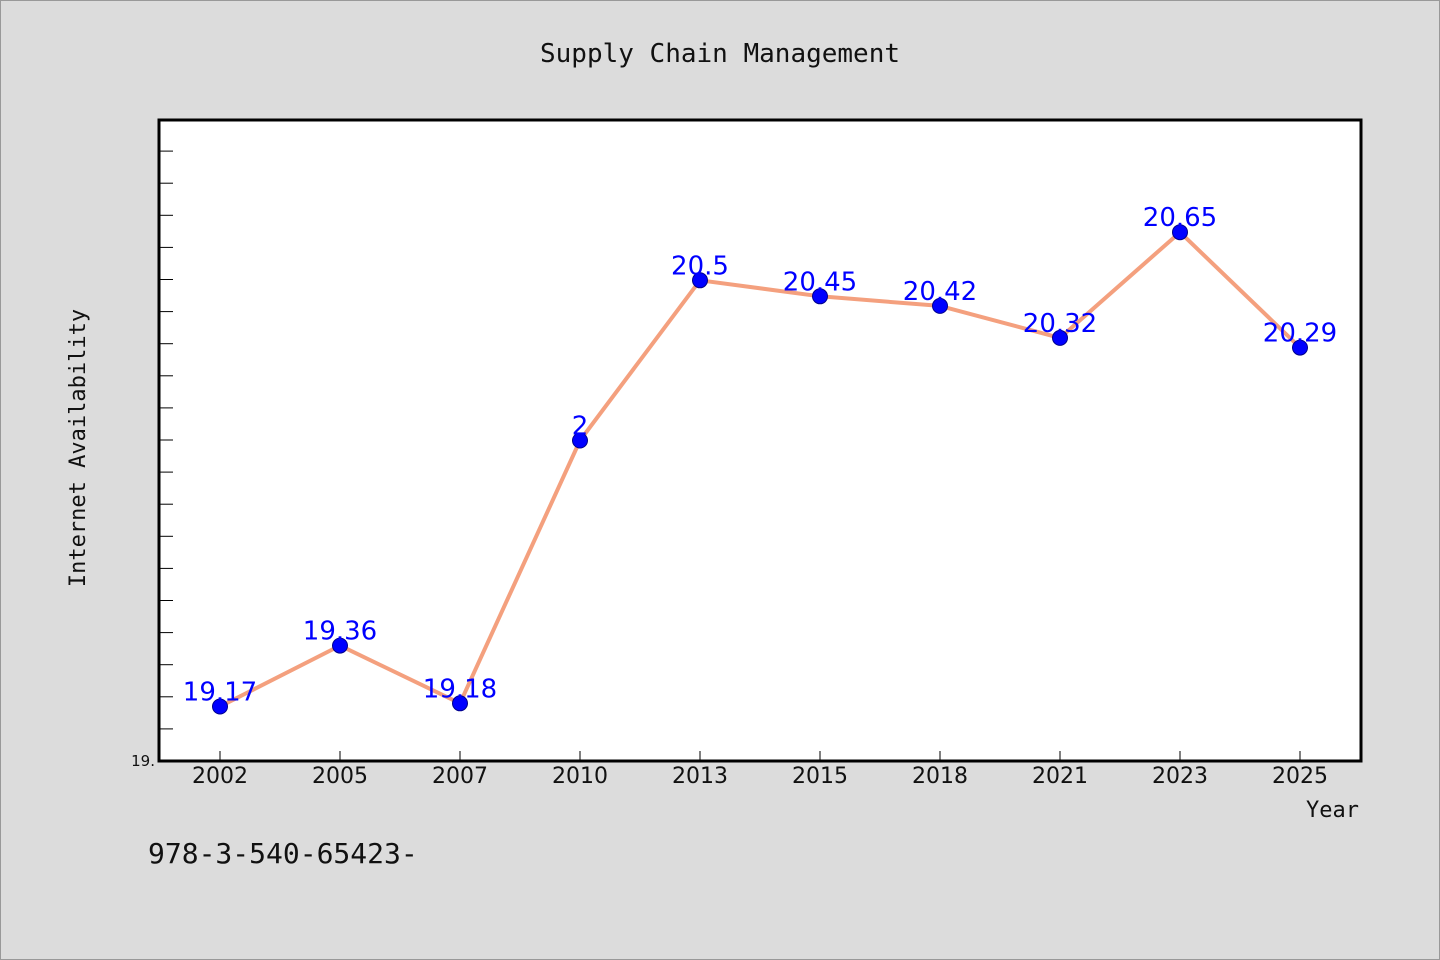  Describe the element at coordinates (940, 776) in the screenshot. I see `x-tick-label: 2018` at that location.